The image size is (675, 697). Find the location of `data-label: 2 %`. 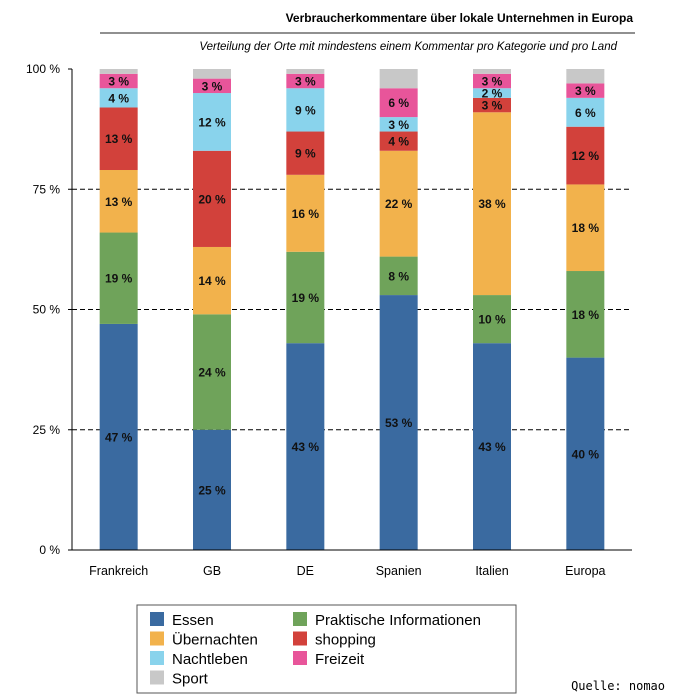

data-label: 2 % is located at coordinates (492, 94).